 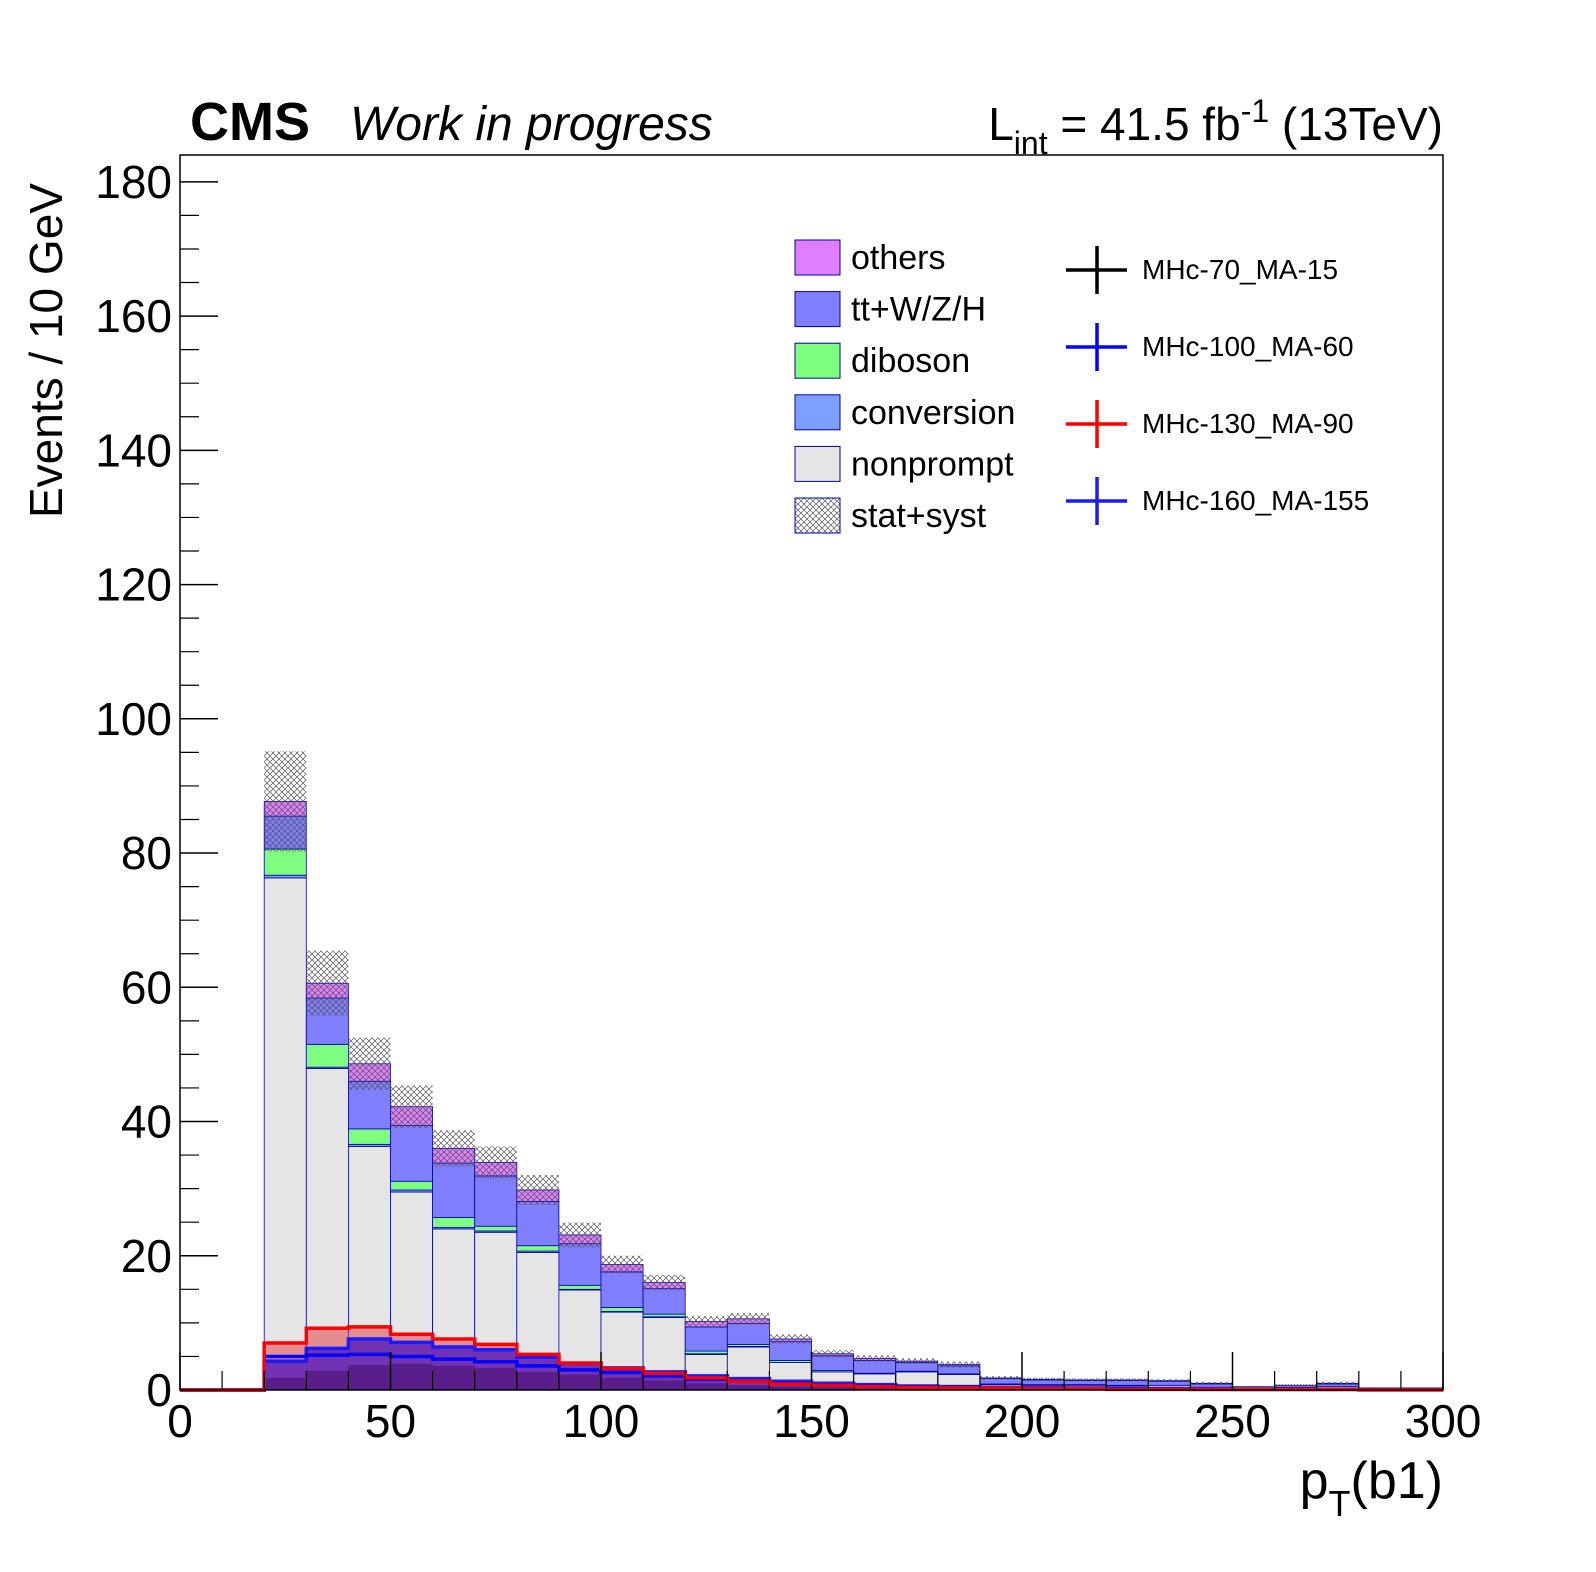 I want to click on legend-label: stat+syst, so click(x=919, y=516).